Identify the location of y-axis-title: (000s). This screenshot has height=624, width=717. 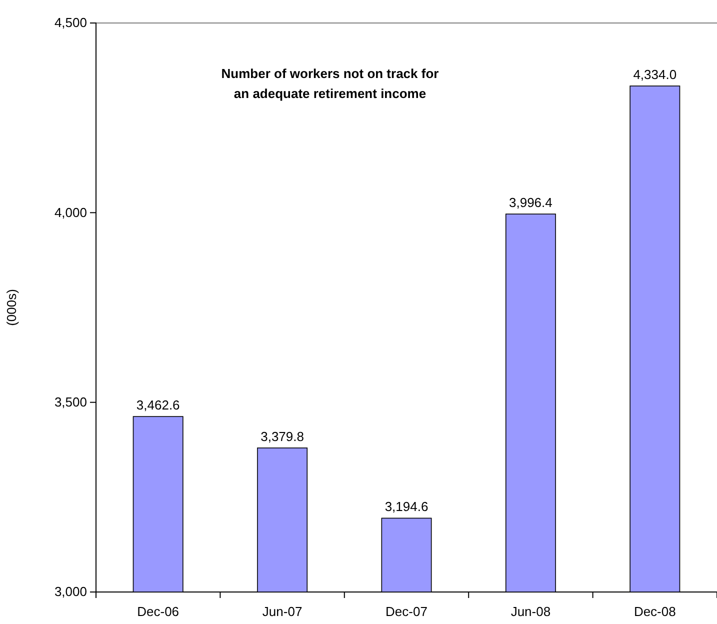
(11, 307).